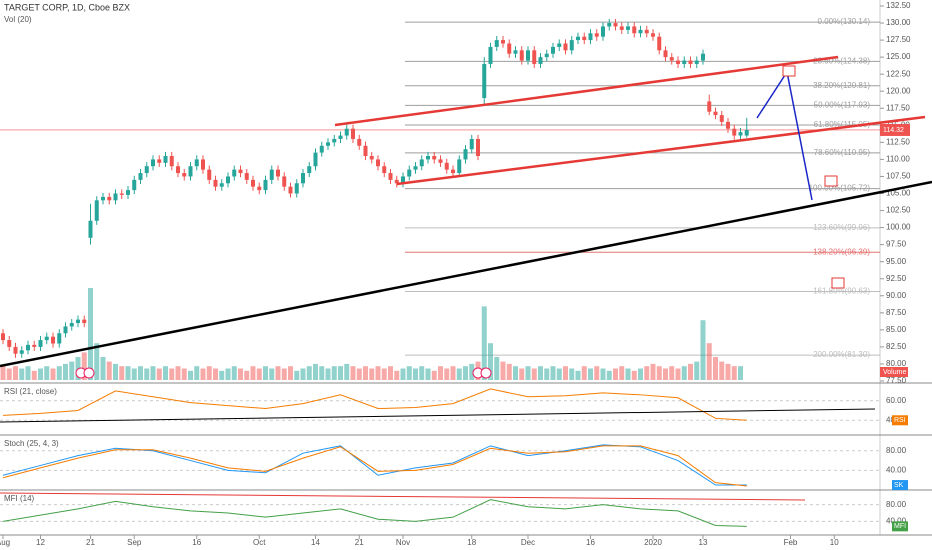 The height and width of the screenshot is (550, 932). Describe the element at coordinates (134, 542) in the screenshot. I see `x-tick-label: Sep` at that location.